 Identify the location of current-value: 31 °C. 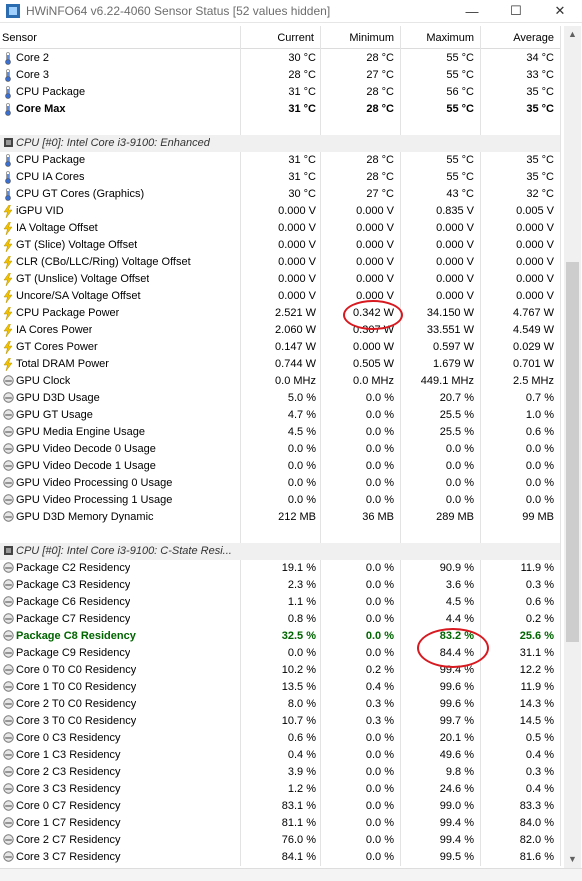
(302, 109).